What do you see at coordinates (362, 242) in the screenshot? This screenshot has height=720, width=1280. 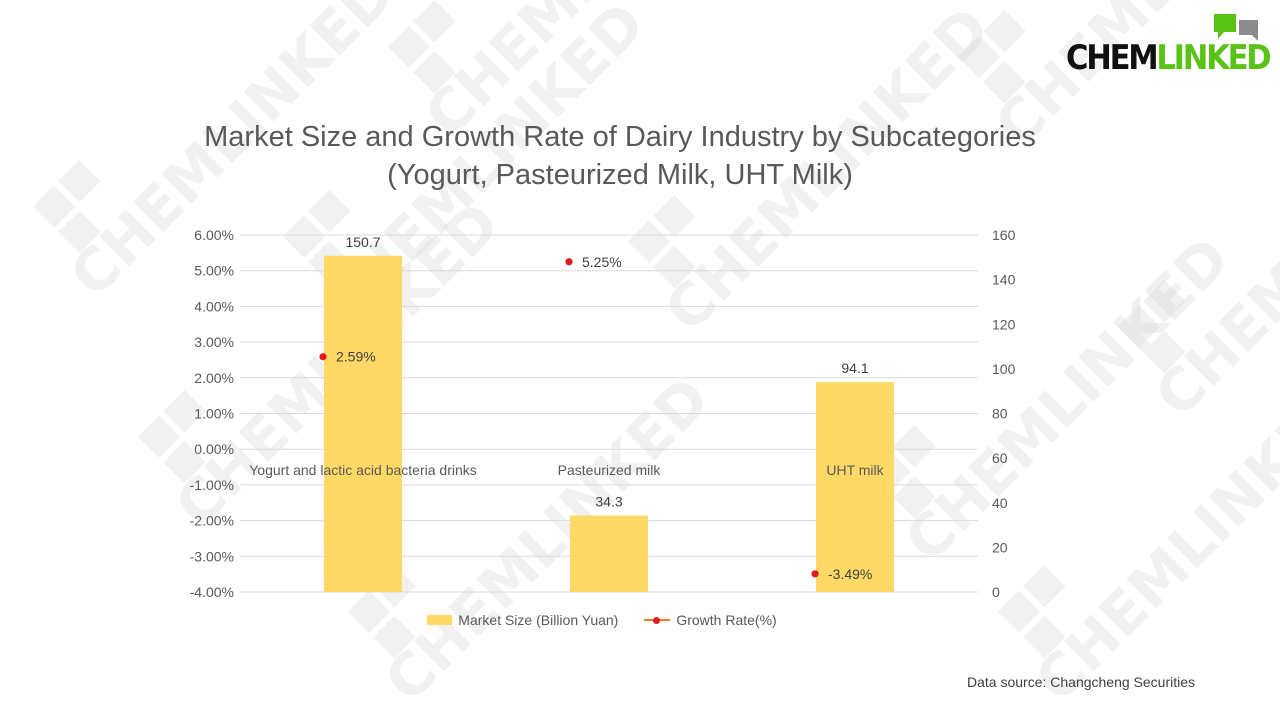 I see `bar-data-label: 150.7` at bounding box center [362, 242].